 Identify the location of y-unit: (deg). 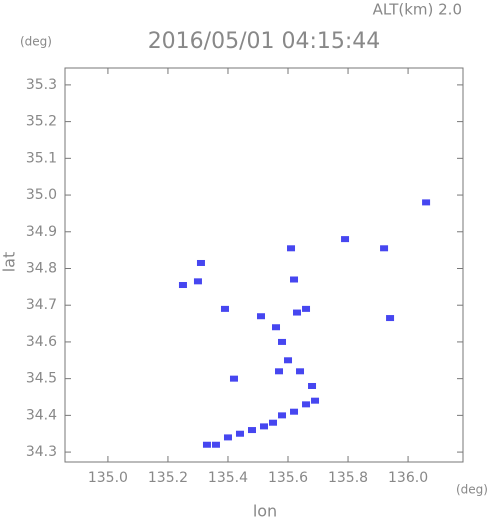
(36, 42).